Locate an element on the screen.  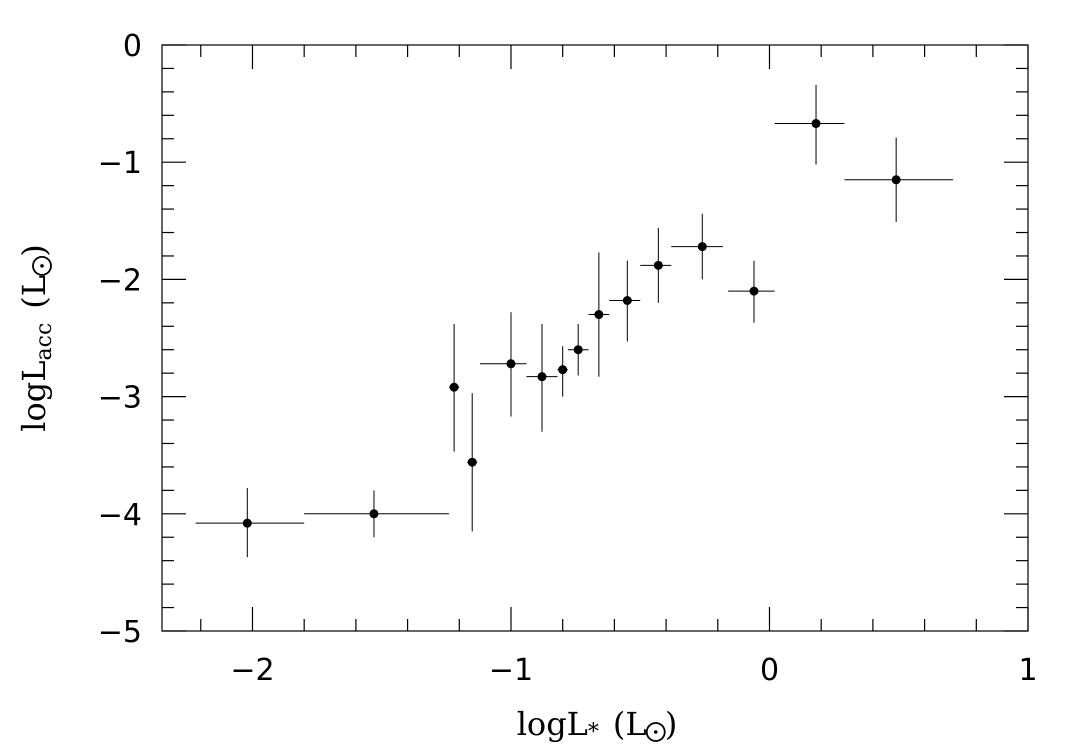
y-axis-label: logLacc (L ) is located at coordinates (36, 337).